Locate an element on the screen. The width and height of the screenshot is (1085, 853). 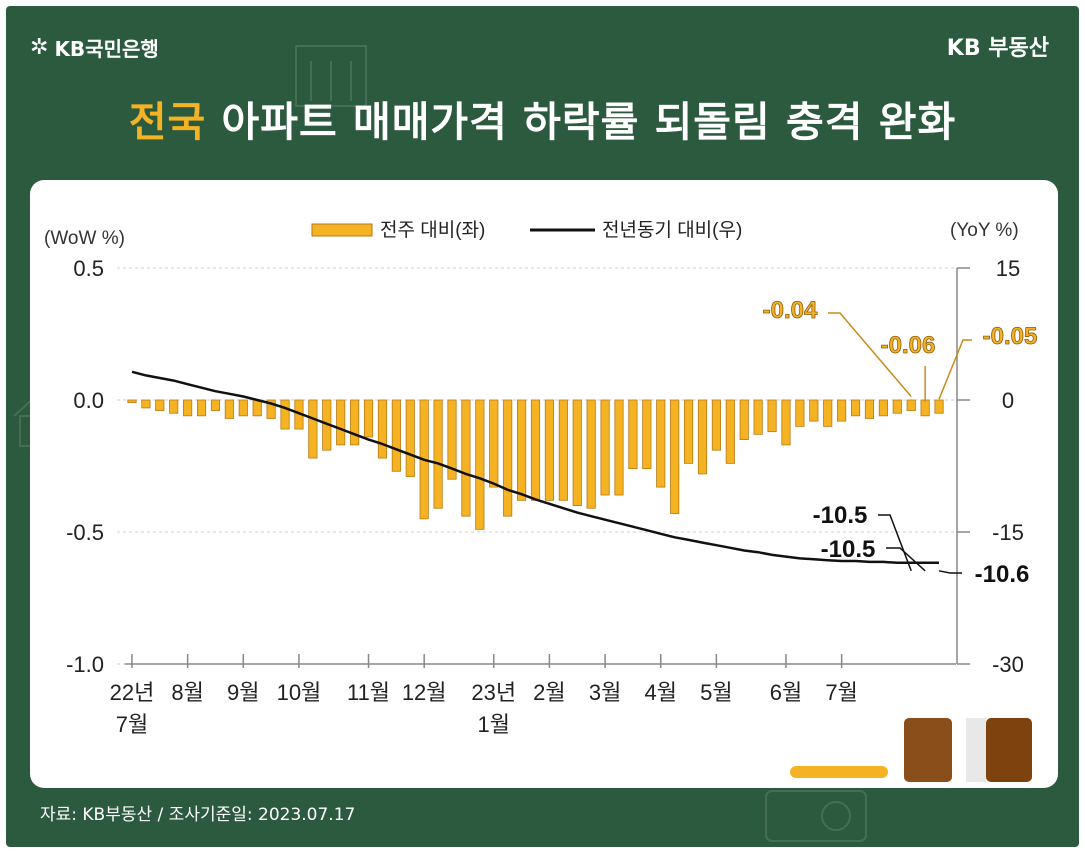
real-estate-brand: KB 부동산 is located at coordinates (997, 48).